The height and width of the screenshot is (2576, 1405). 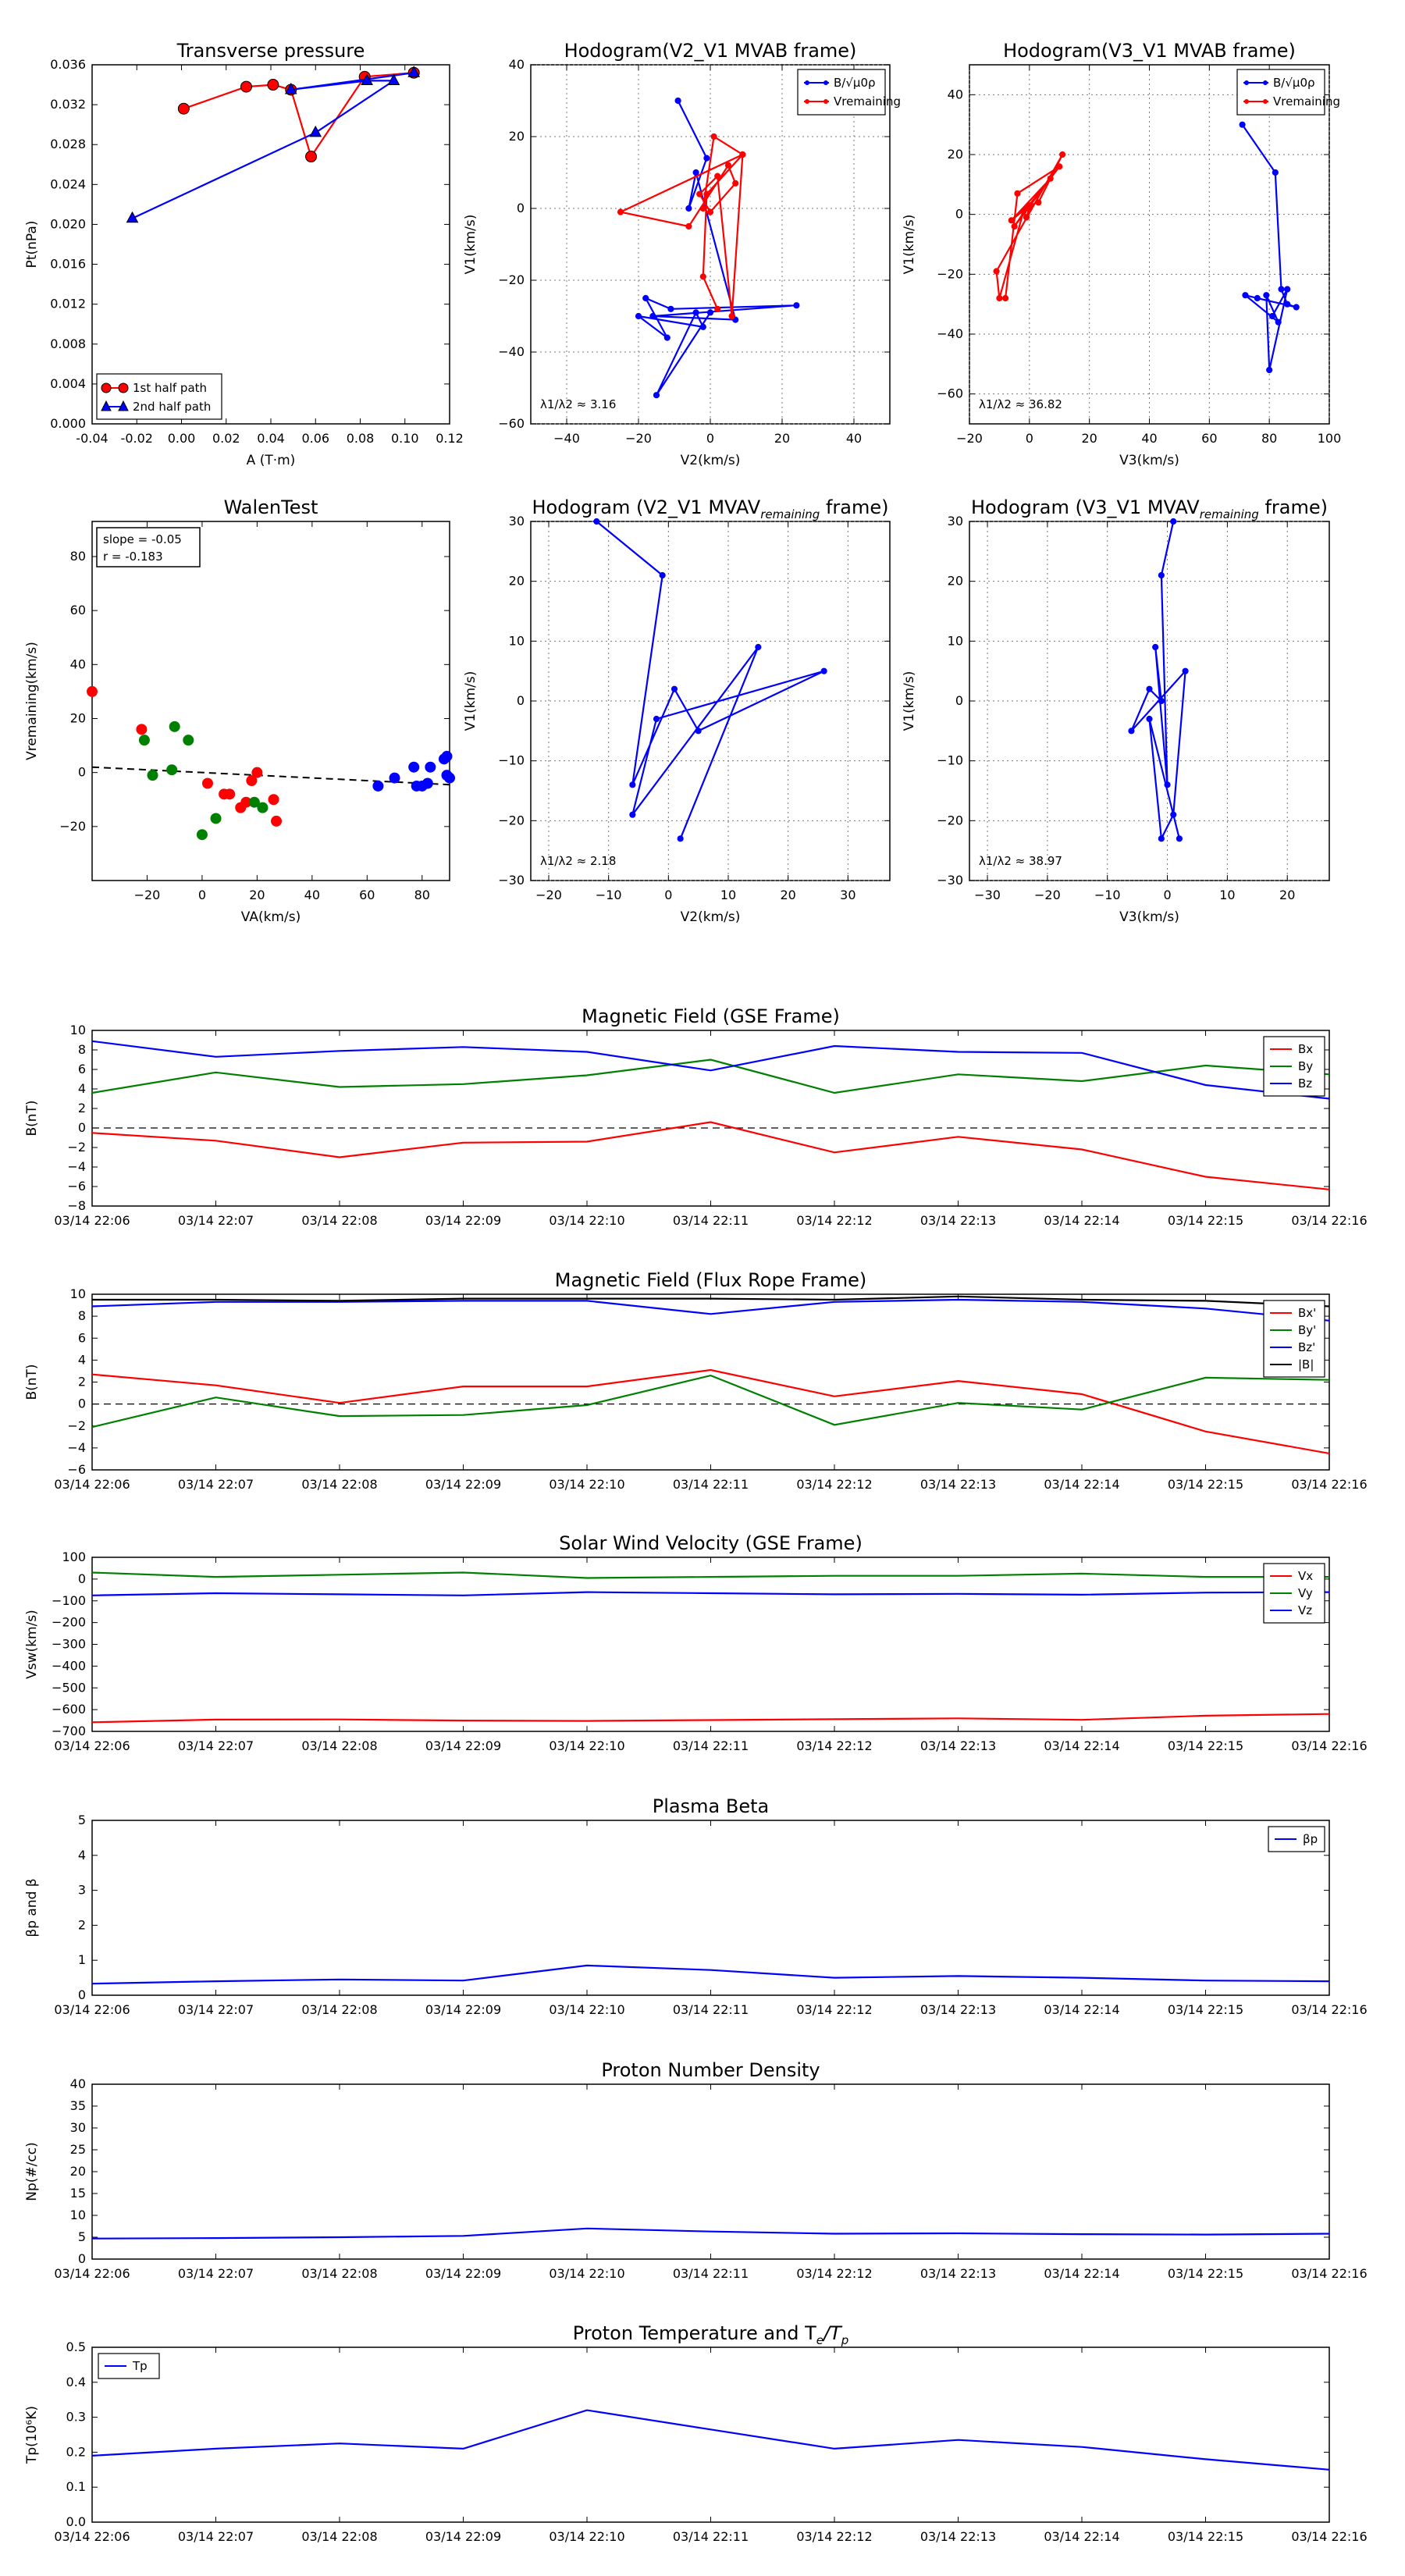 What do you see at coordinates (82, 1049) in the screenshot?
I see `y-tick-label: 8` at bounding box center [82, 1049].